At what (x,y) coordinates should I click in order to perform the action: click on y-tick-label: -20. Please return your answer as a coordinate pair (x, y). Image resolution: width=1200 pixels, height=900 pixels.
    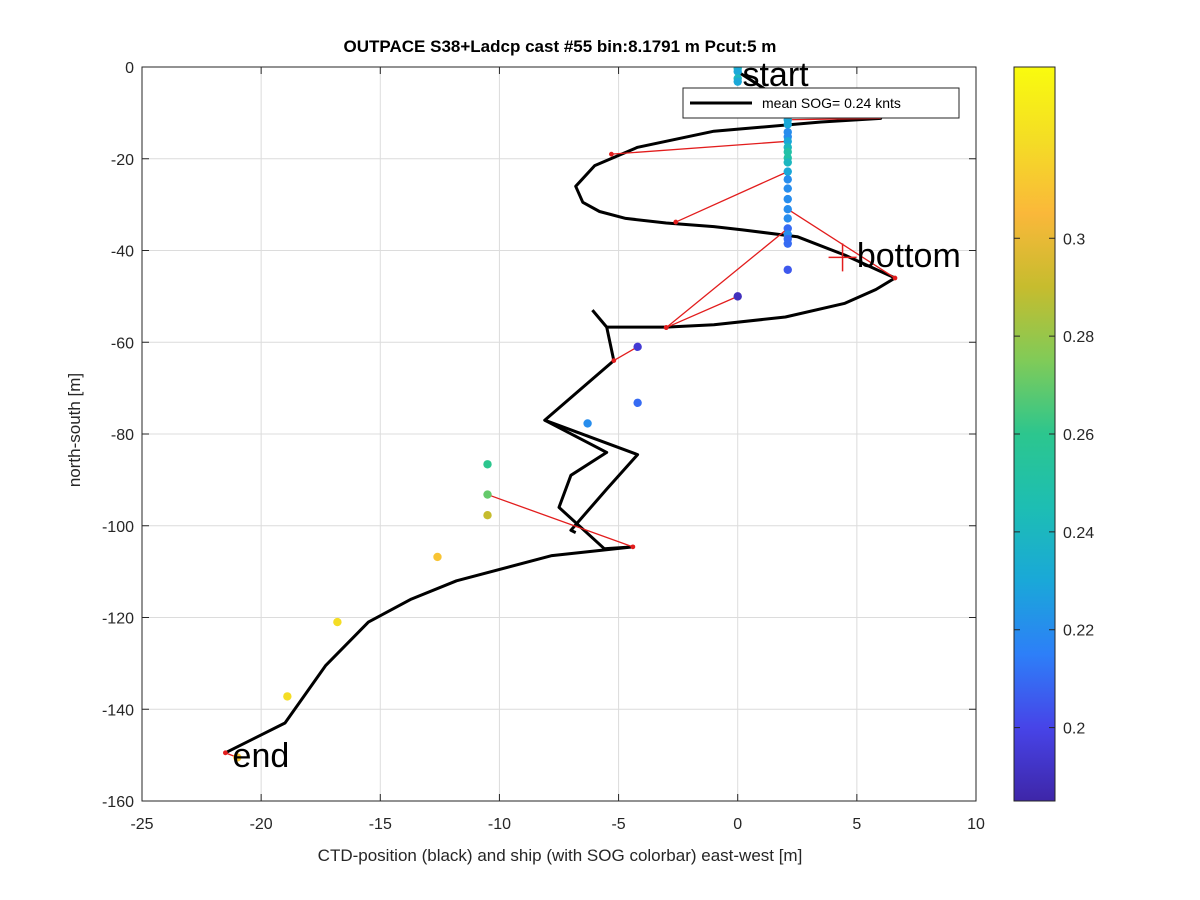
    Looking at the image, I should click on (122, 160).